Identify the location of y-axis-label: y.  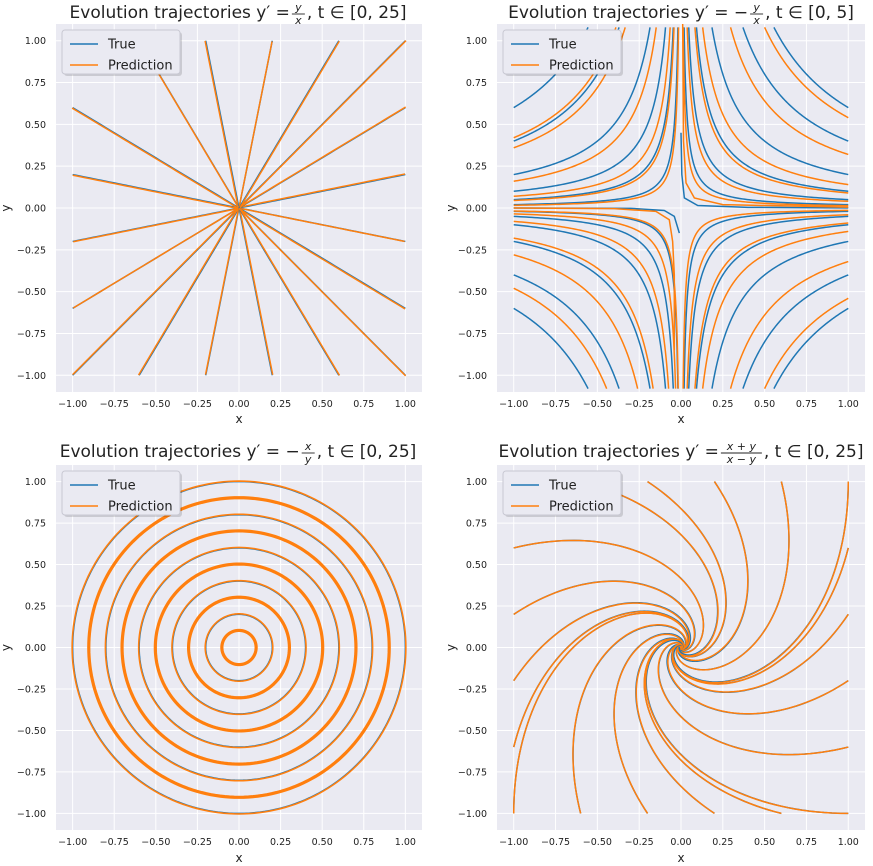
(451, 207).